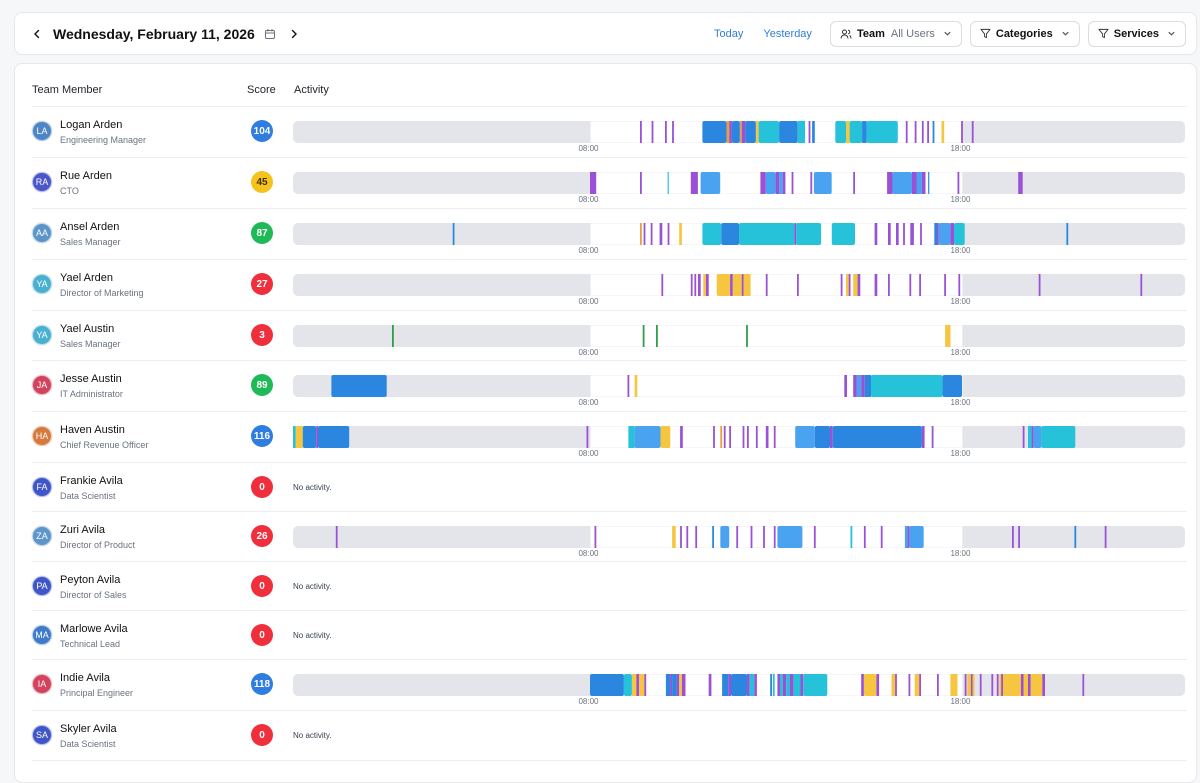 Image resolution: width=1200 pixels, height=783 pixels. What do you see at coordinates (729, 33) in the screenshot?
I see `today-button: Today` at bounding box center [729, 33].